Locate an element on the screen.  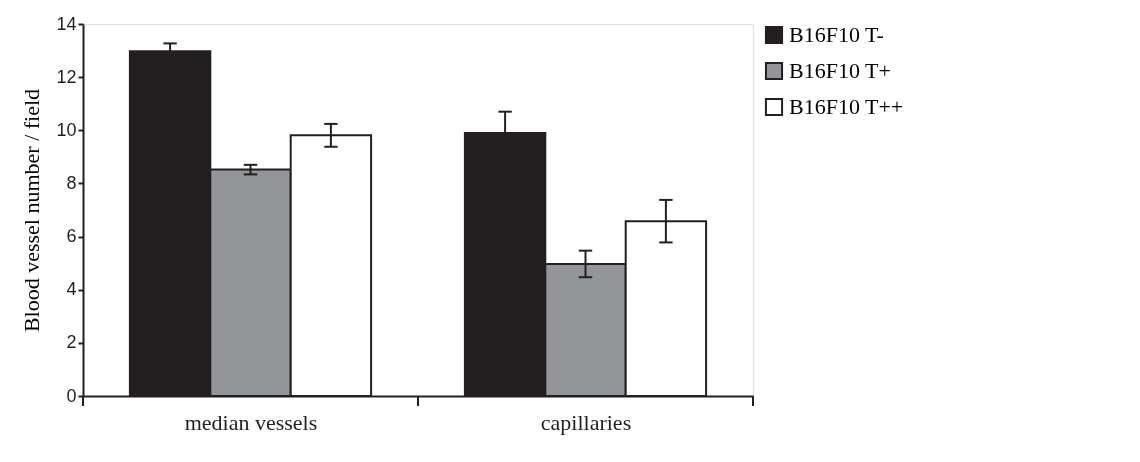
y-axis-title: Blood vessel number / field is located at coordinates (32, 210).